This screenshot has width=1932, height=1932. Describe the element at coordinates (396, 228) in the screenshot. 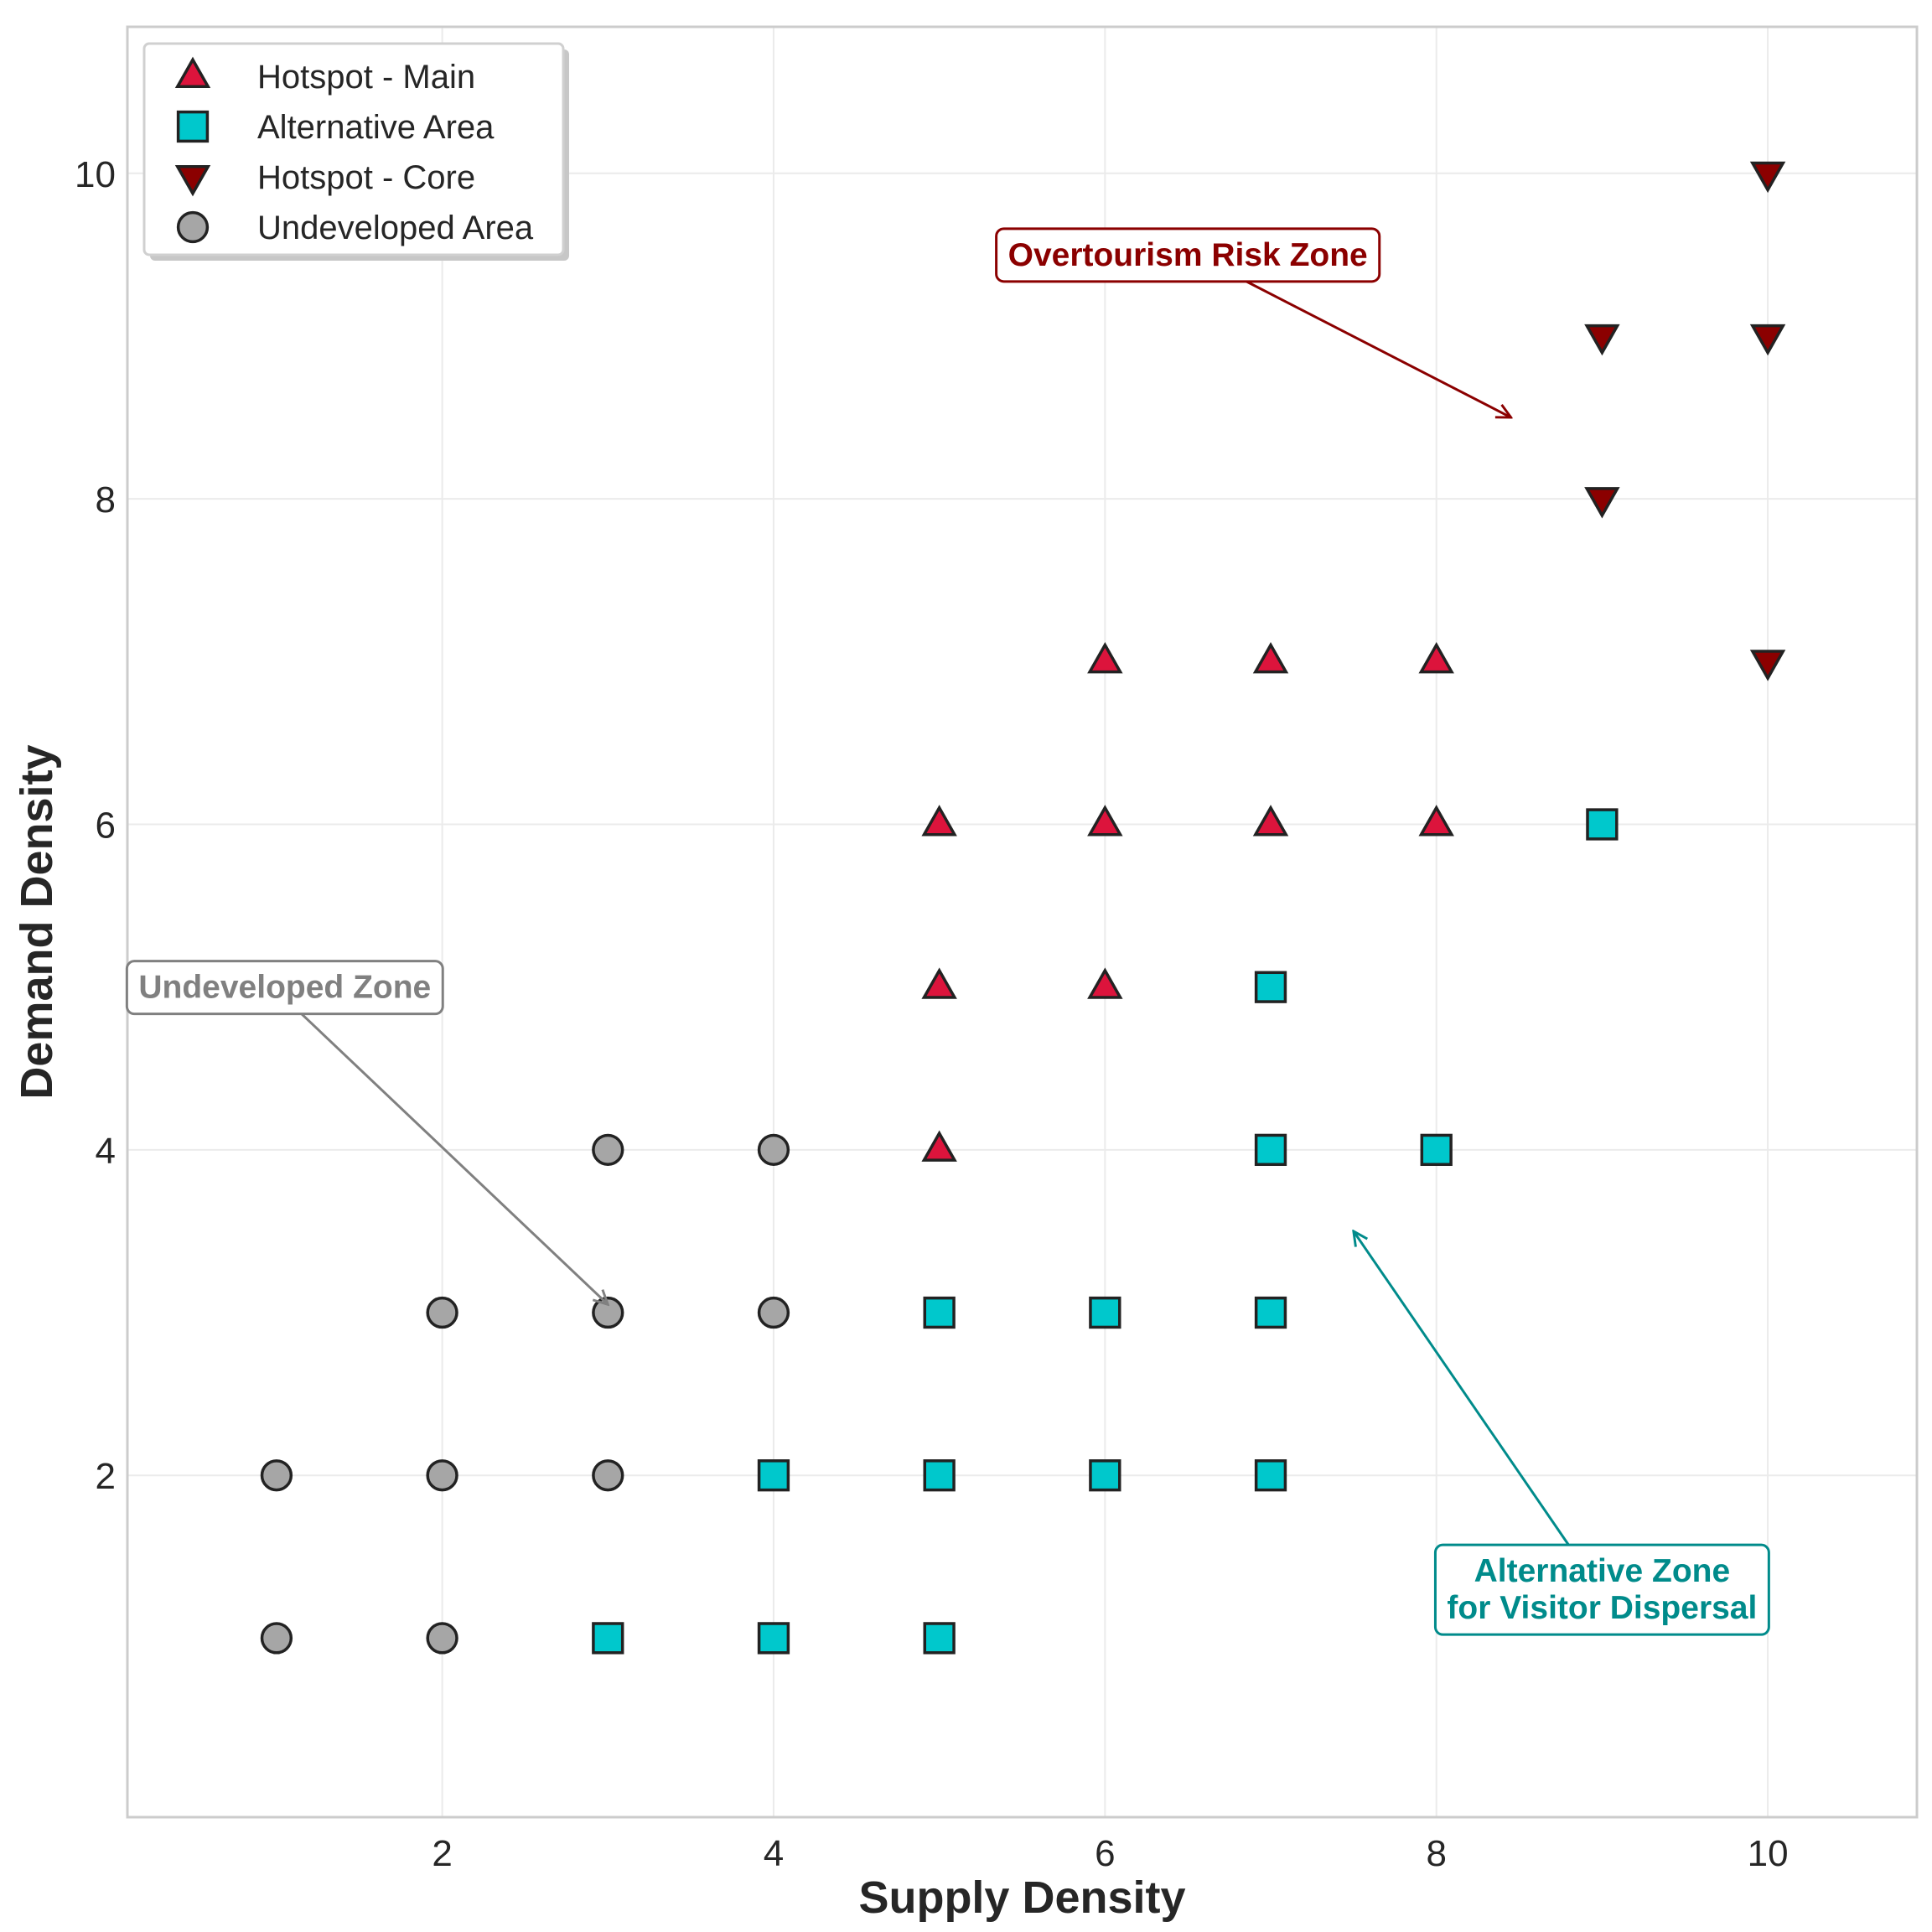

I see `legend-label-undeveloped-area: Undeveloped Area` at that location.